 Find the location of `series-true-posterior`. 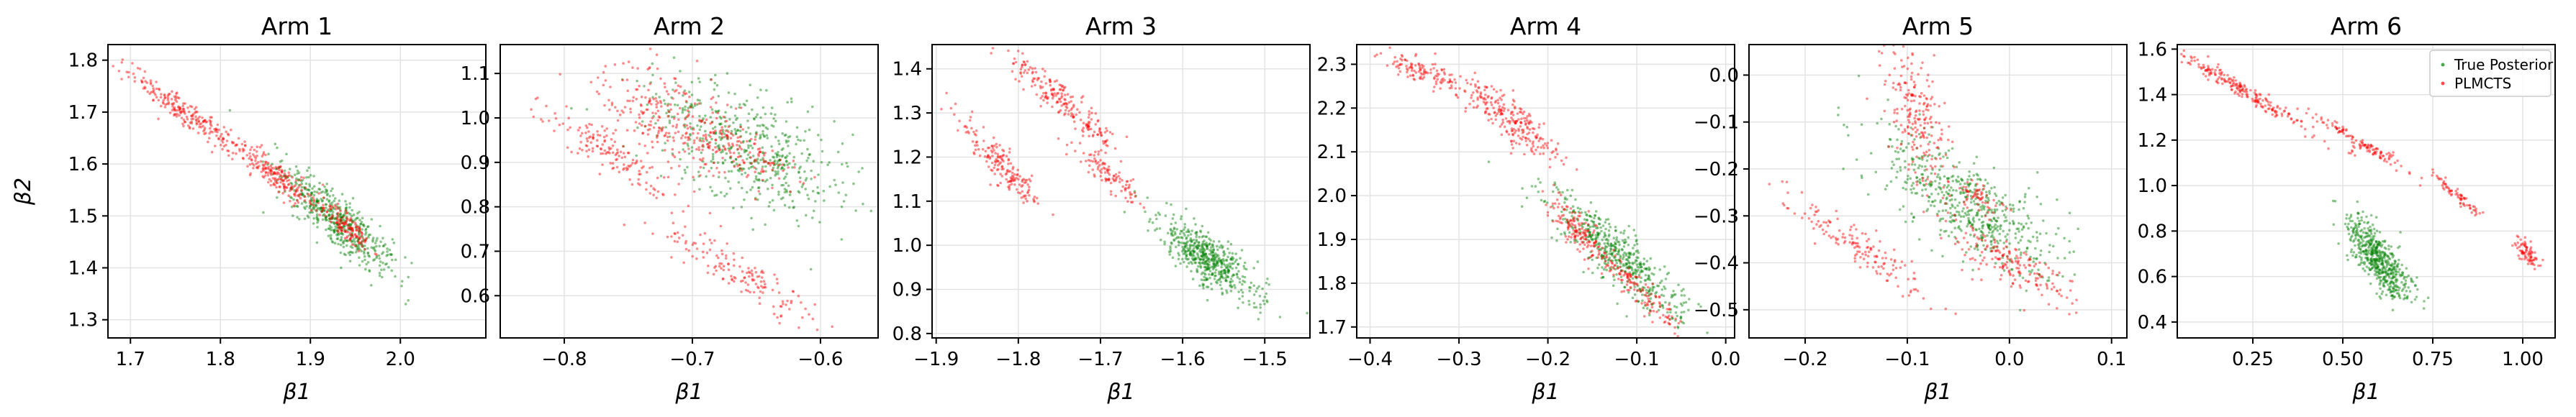

series-true-posterior is located at coordinates (320, 207).